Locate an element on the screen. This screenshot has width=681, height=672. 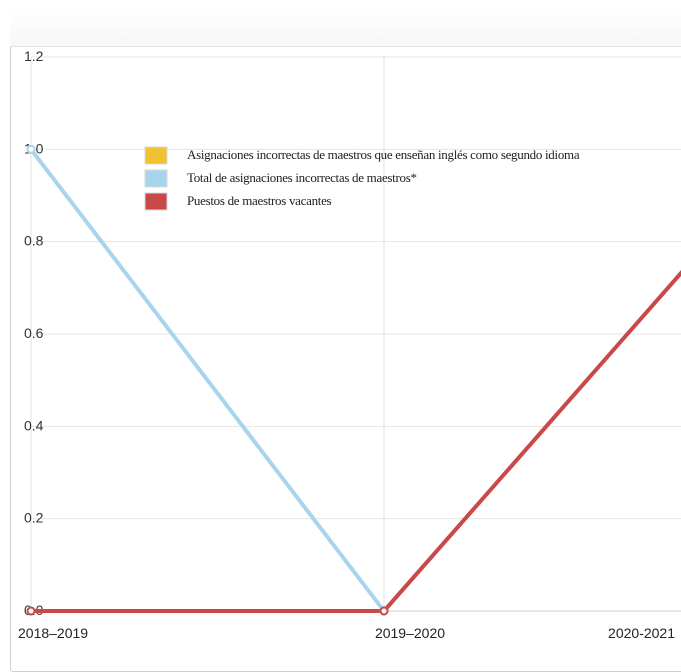
x-tick-label: 2019–2020 is located at coordinates (410, 633).